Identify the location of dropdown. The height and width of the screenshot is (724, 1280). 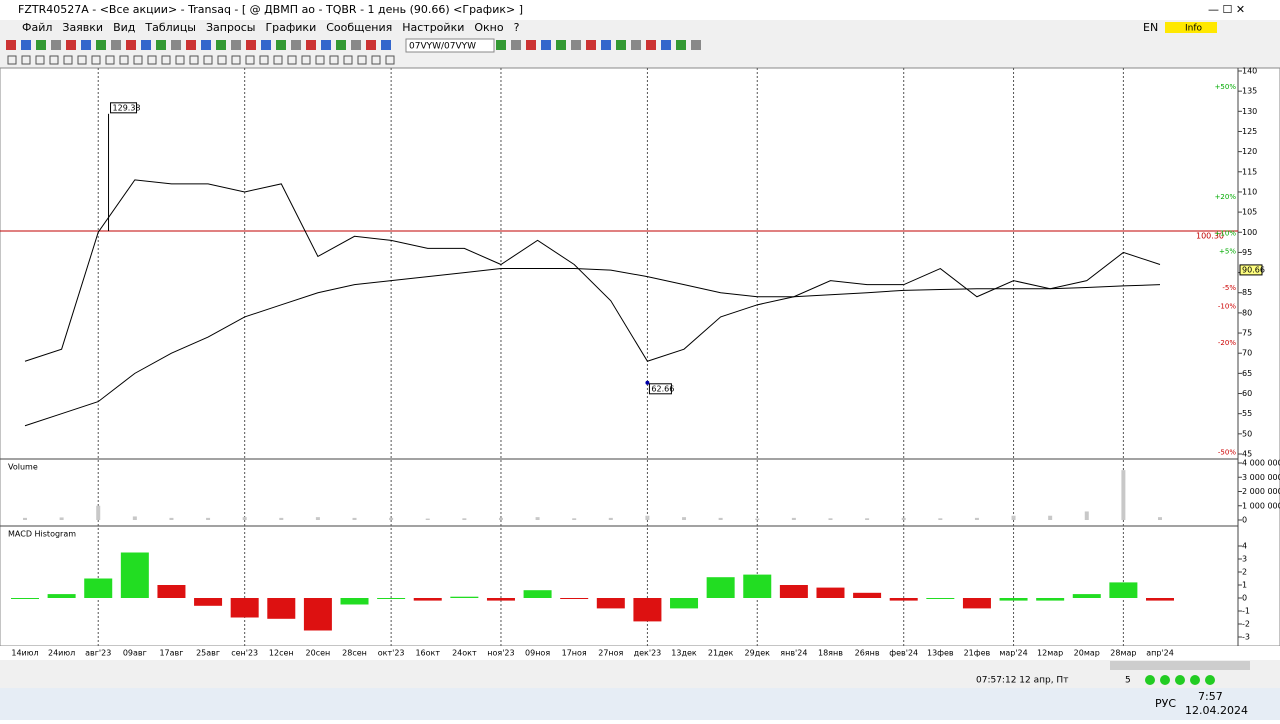
(450, 45).